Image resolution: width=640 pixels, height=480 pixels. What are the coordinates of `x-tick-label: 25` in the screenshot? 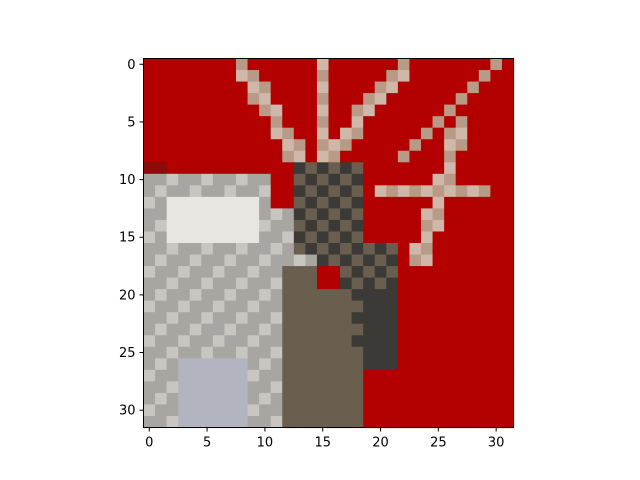 It's located at (438, 443).